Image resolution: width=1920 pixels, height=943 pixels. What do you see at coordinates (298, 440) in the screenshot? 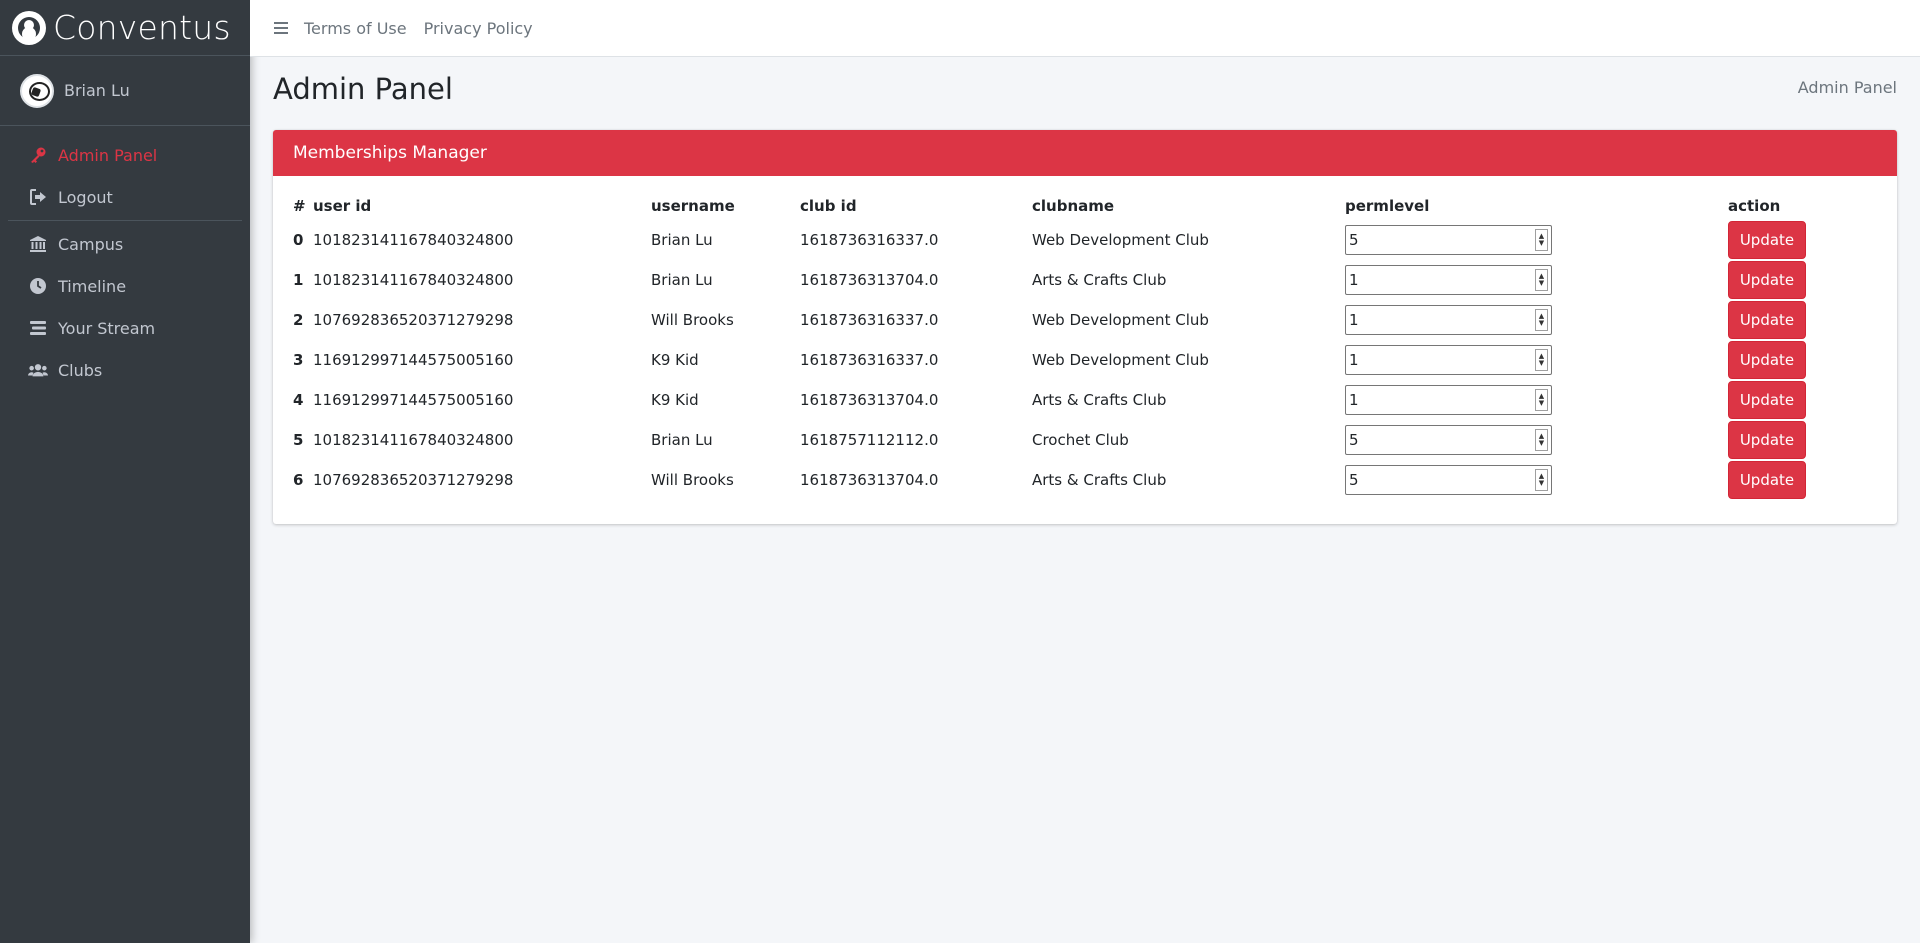
I see `row-index: 5` at bounding box center [298, 440].